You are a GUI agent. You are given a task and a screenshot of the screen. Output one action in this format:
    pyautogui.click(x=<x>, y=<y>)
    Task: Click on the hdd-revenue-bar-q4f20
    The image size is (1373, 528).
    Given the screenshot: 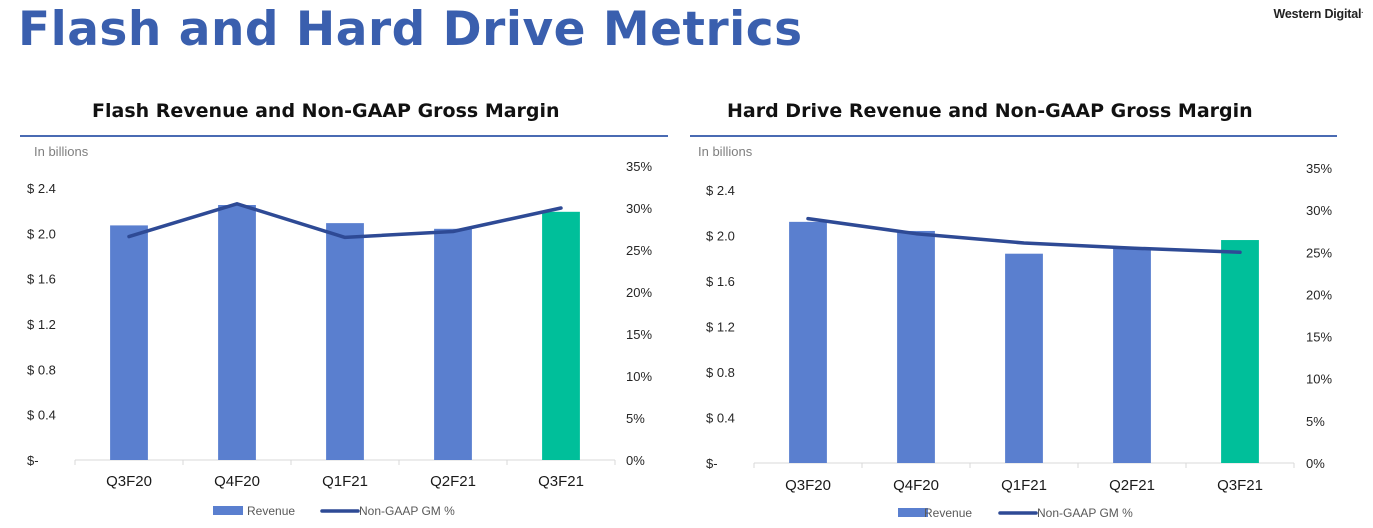 What is the action you would take?
    pyautogui.click(x=916, y=346)
    